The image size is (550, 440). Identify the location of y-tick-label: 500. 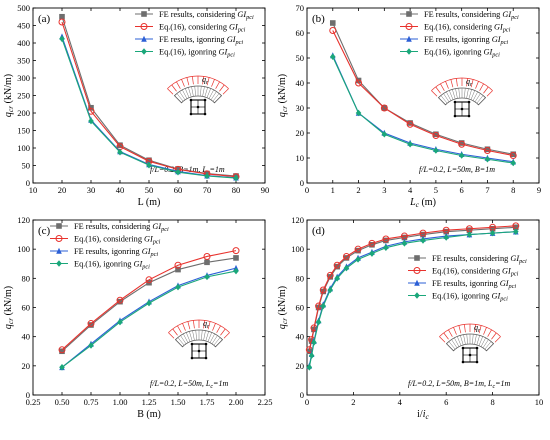
(23, 8).